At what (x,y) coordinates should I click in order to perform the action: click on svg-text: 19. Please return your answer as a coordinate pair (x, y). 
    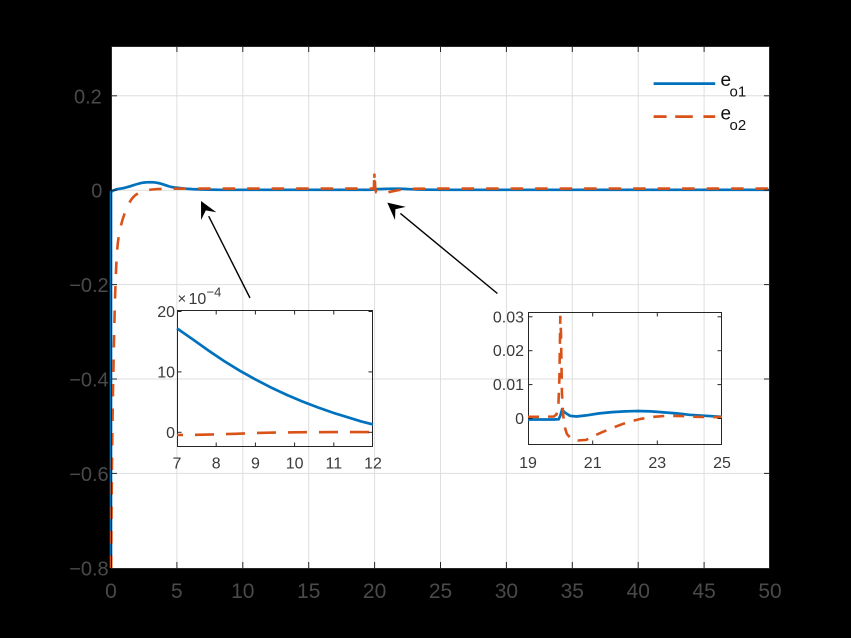
    Looking at the image, I should click on (528, 463).